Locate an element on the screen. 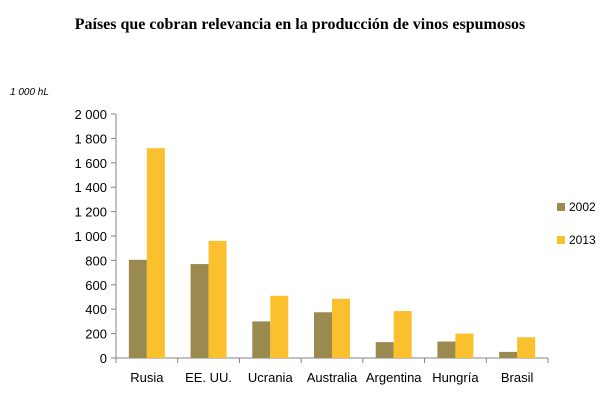 Image resolution: width=600 pixels, height=403 pixels. y-tick-label: 0 is located at coordinates (103, 358).